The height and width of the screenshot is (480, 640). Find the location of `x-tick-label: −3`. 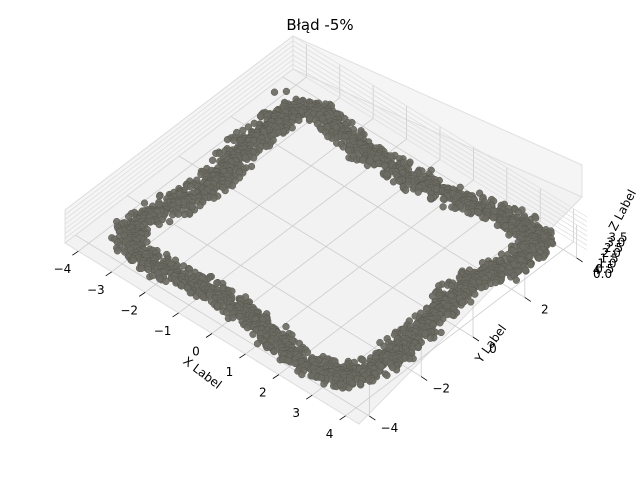

x-tick-label: −3 is located at coordinates (96, 290).